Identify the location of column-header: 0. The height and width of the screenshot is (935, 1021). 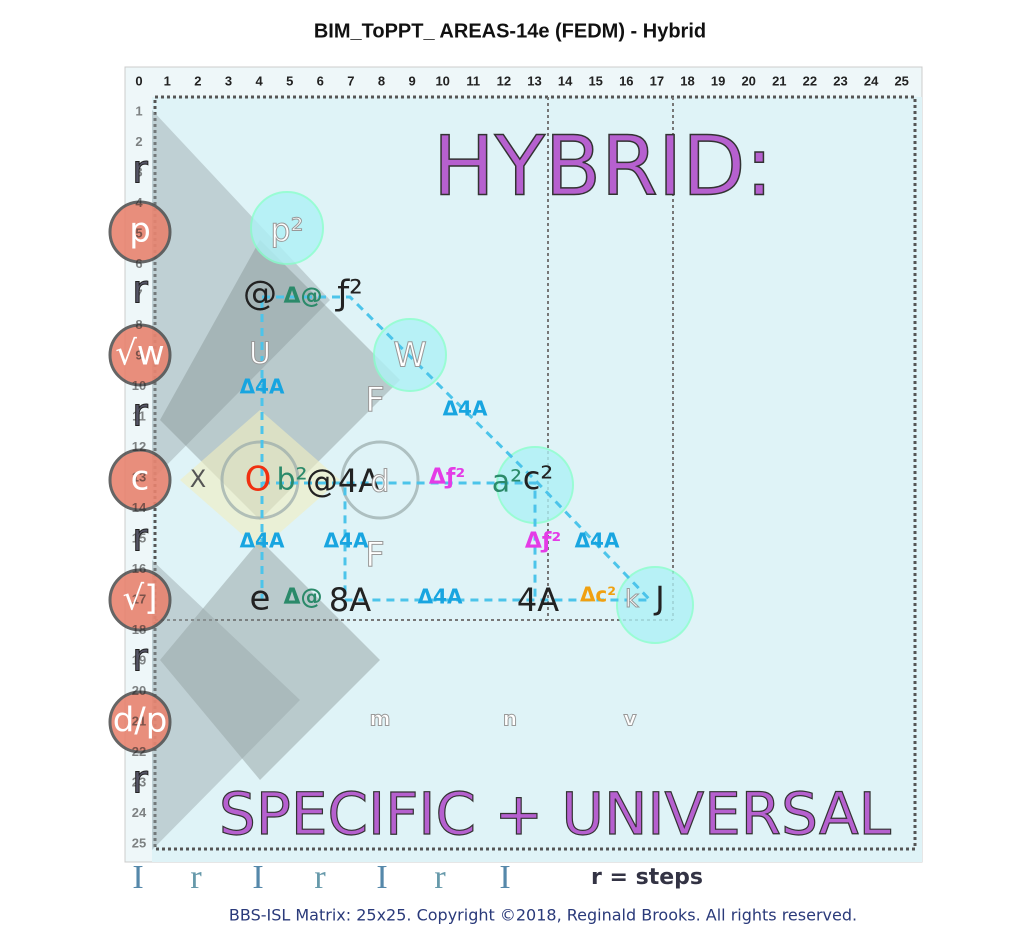
(138, 80).